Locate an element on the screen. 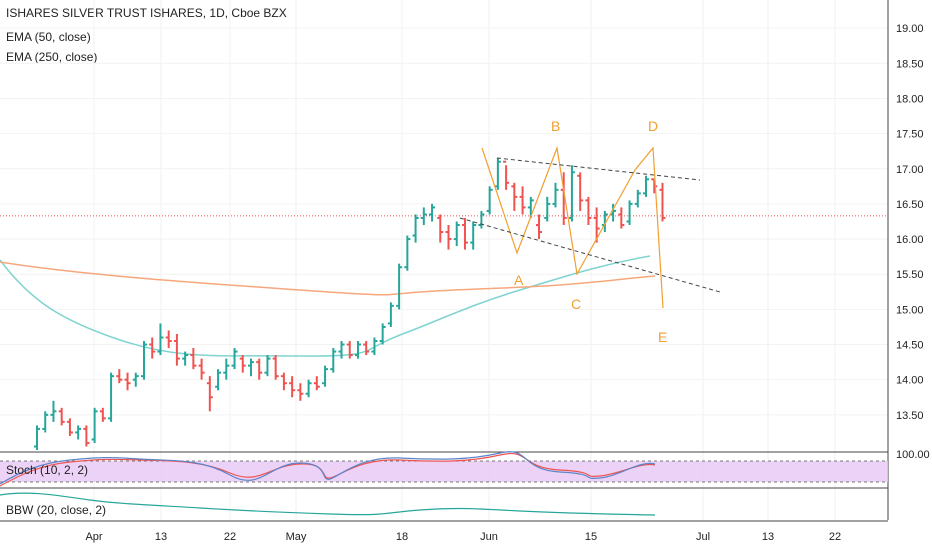  stoch-band is located at coordinates (444, 471).